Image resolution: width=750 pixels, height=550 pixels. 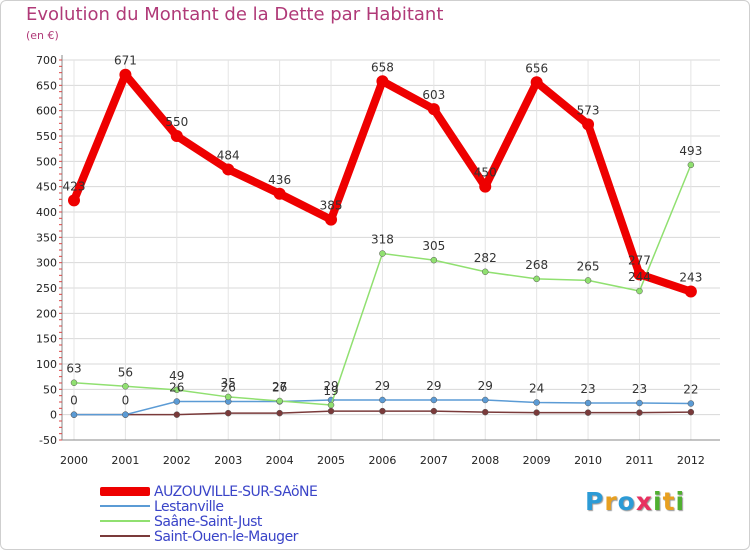 What do you see at coordinates (485, 460) in the screenshot?
I see `x-tick-label: 2008` at bounding box center [485, 460].